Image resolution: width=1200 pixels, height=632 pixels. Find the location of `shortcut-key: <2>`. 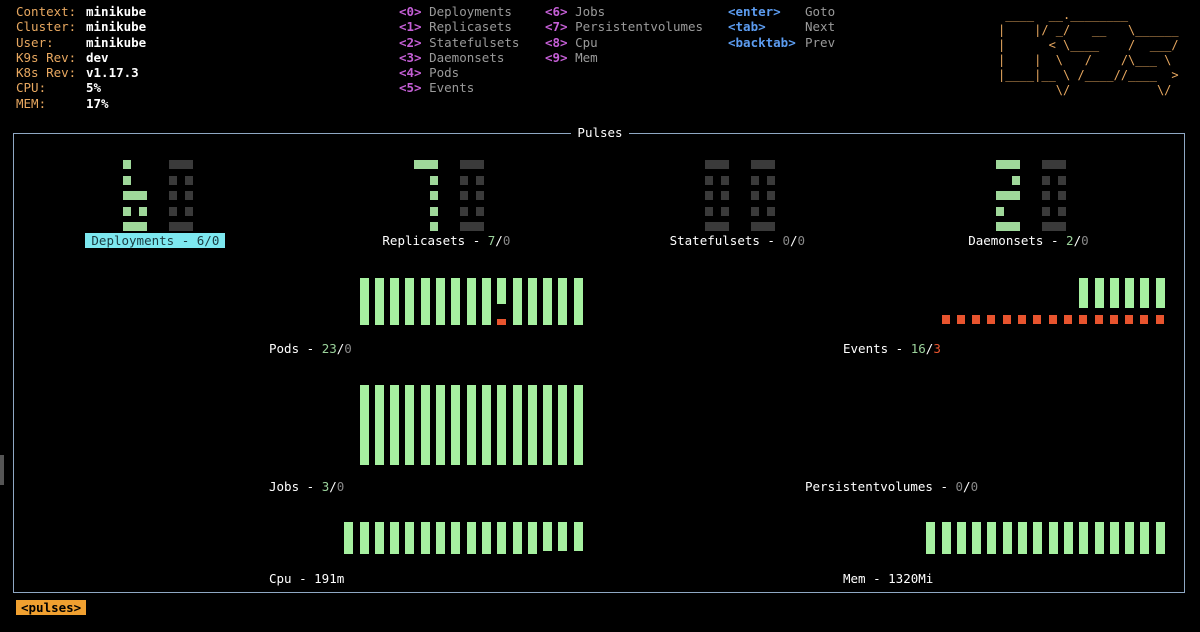

shortcut-key: <2> is located at coordinates (410, 42).